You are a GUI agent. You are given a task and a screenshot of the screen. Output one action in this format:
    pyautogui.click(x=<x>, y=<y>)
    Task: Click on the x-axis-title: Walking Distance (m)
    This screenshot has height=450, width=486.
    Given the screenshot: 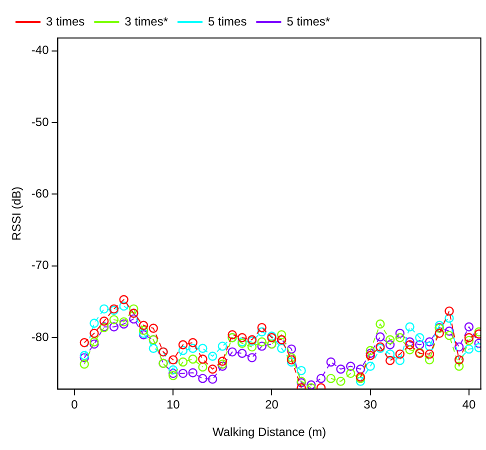 What is the action you would take?
    pyautogui.click(x=269, y=432)
    